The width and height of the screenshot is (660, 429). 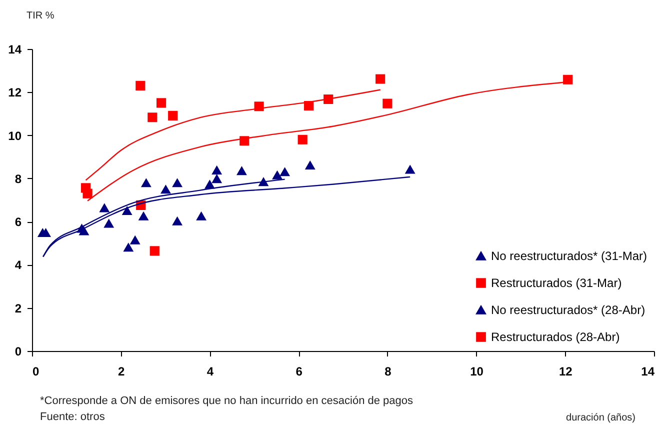 What do you see at coordinates (18, 351) in the screenshot?
I see `y-tick-label: 0` at bounding box center [18, 351].